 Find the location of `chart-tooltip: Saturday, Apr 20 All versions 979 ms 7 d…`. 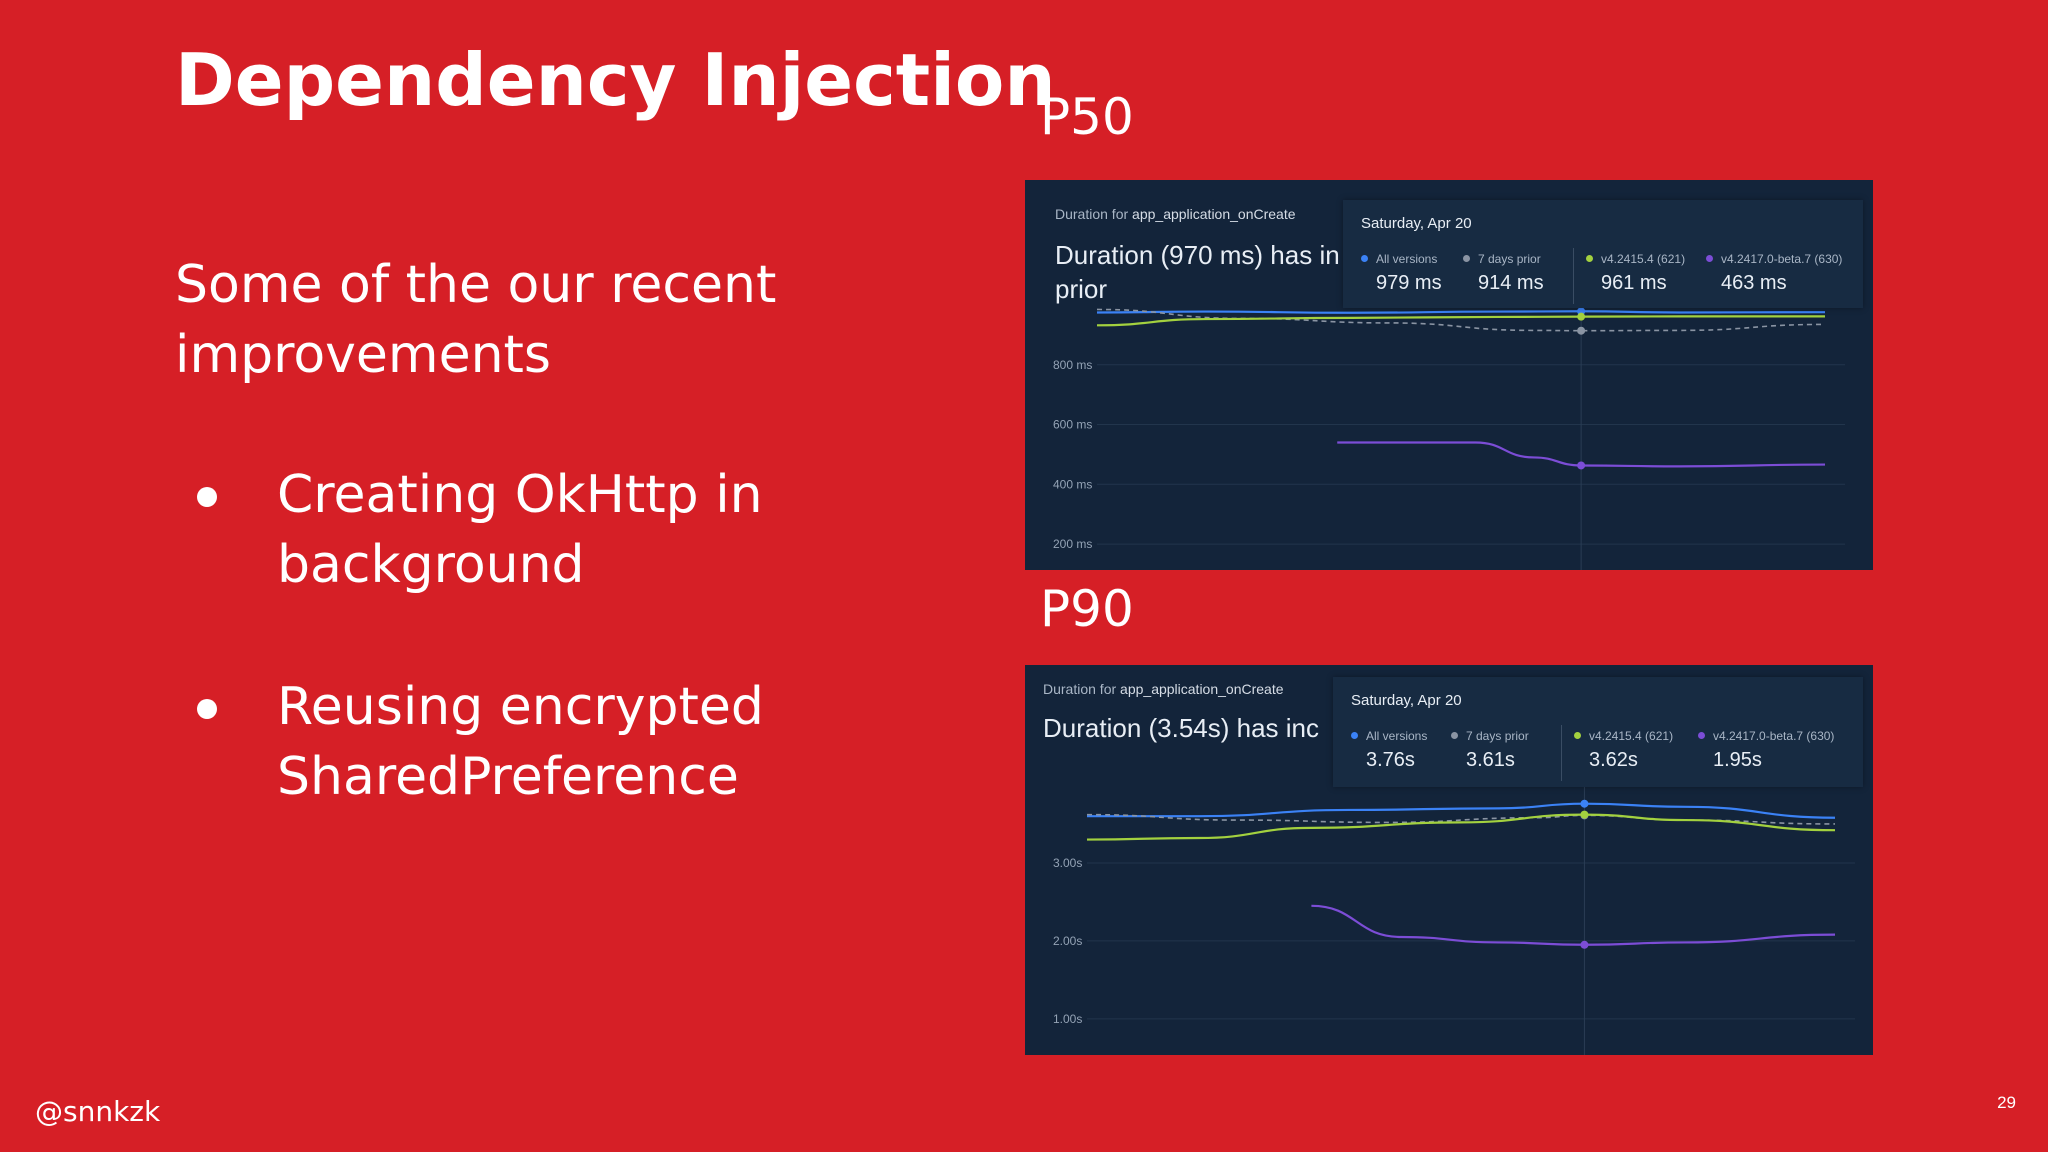

chart-tooltip: Saturday, Apr 20 All versions 979 ms 7 d… is located at coordinates (1603, 254).